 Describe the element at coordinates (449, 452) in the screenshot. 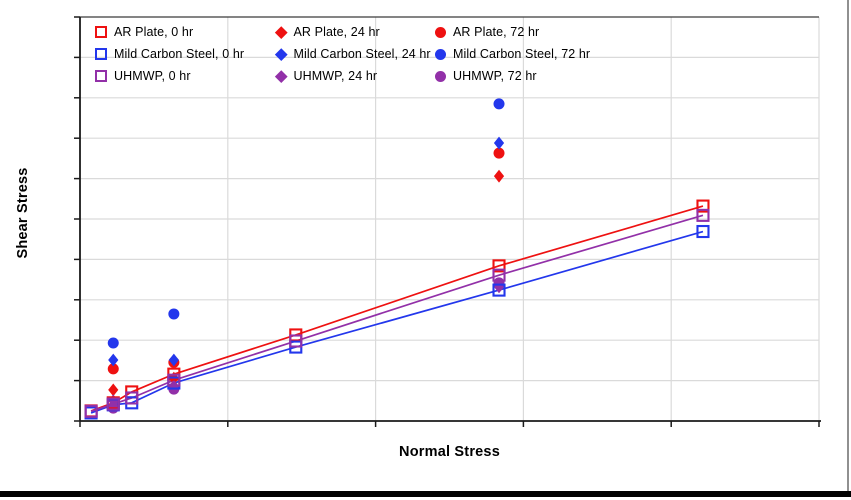

I see `x-axis-title: Normal Stress` at that location.